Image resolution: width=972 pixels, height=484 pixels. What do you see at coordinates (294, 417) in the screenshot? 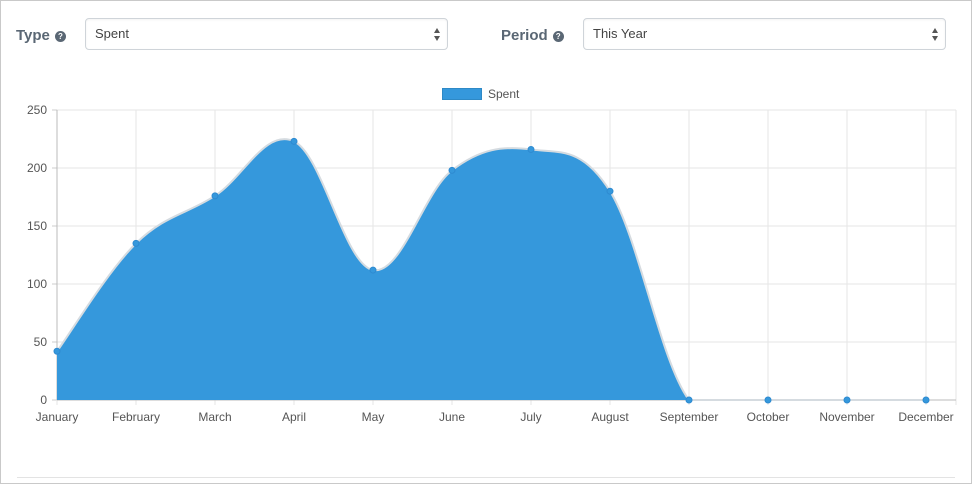
I see `x-tick-label: April` at bounding box center [294, 417].